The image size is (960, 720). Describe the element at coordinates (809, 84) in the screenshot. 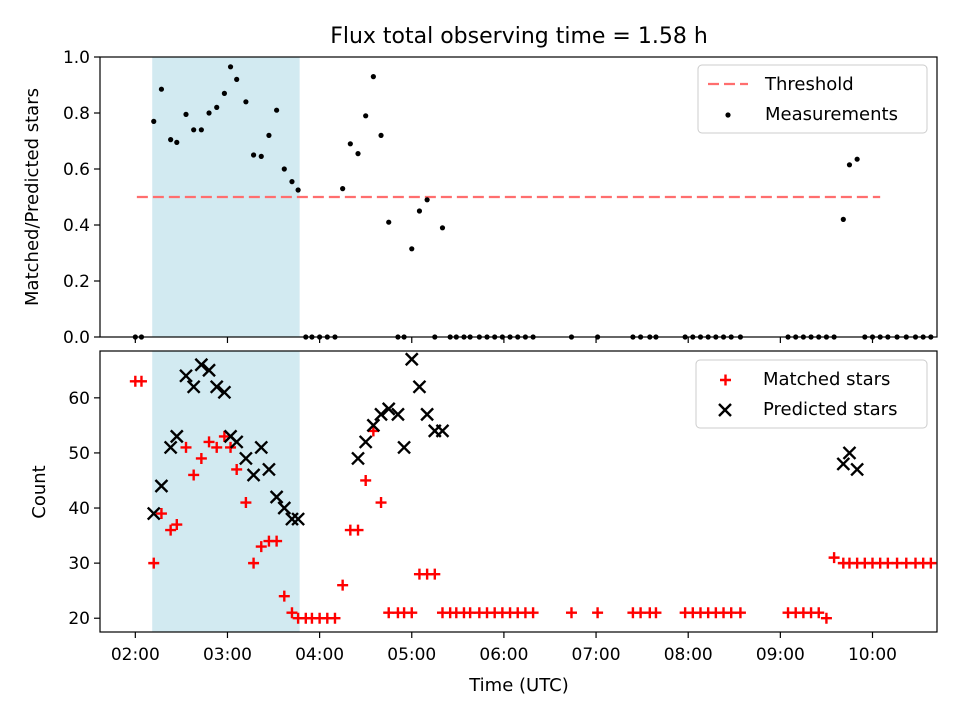

I see `legend-threshold-label: Threshold` at that location.